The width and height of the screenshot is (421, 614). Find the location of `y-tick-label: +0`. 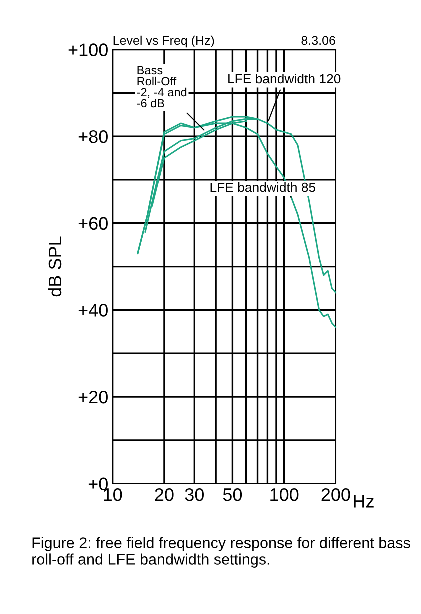

y-tick-label: +0 is located at coordinates (98, 484).